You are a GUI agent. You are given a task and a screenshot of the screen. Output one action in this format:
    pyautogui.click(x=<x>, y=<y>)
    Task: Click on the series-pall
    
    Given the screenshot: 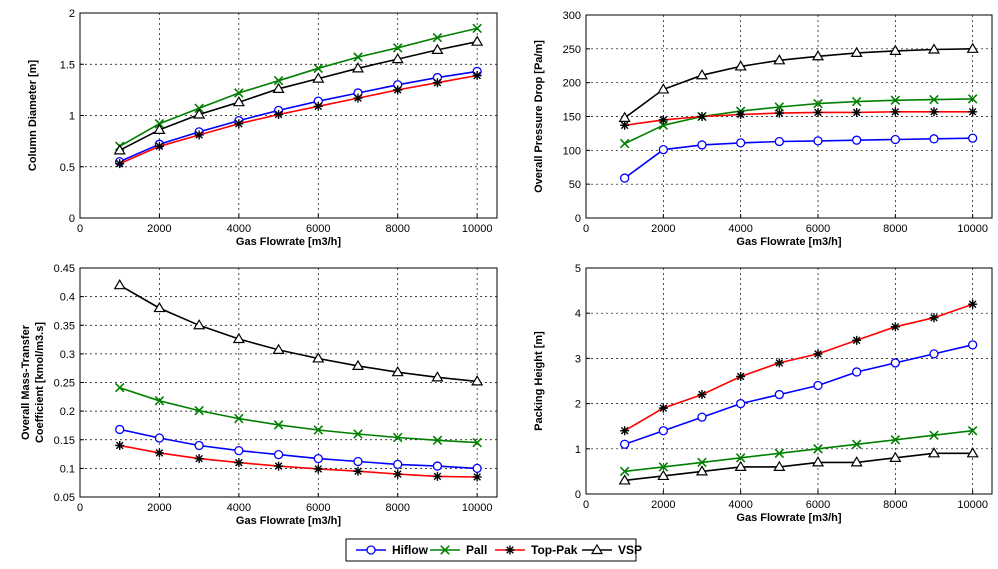 What is the action you would take?
    pyautogui.click(x=798, y=451)
    